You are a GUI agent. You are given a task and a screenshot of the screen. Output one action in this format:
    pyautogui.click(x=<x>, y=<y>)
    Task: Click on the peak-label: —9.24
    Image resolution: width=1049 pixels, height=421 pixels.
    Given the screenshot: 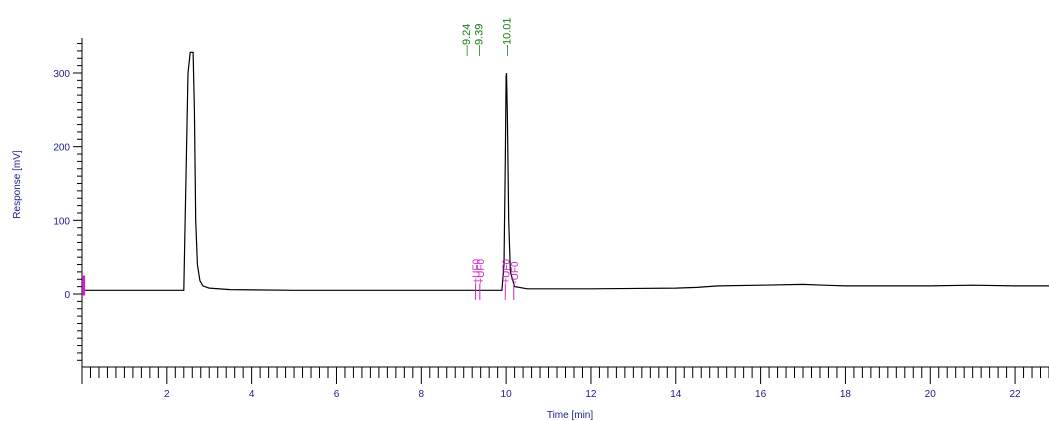 What is the action you would take?
    pyautogui.click(x=467, y=40)
    